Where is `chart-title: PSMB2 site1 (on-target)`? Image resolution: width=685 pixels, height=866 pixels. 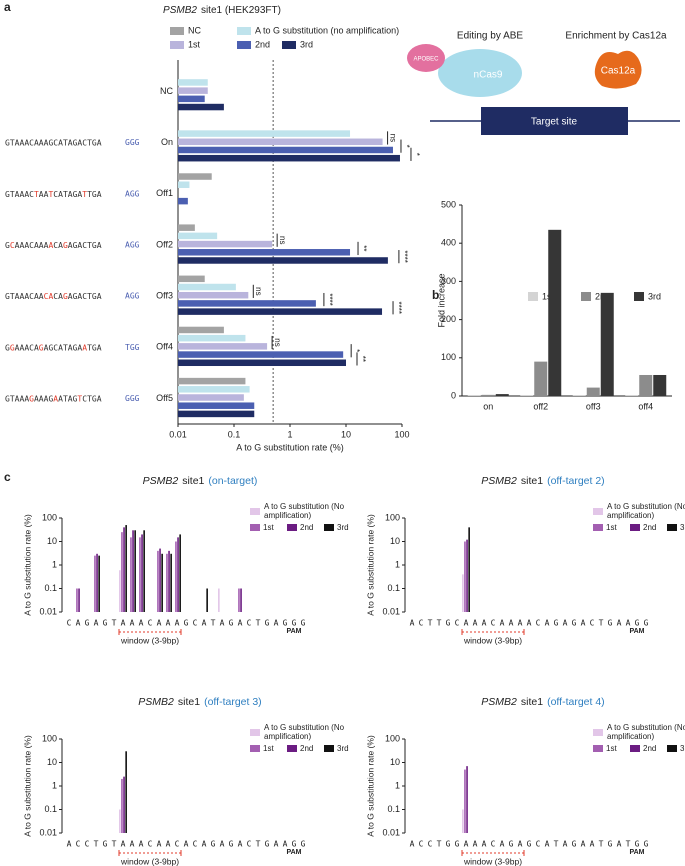
chart-title: PSMB2 site1 (on-target) is located at coordinates (200, 481).